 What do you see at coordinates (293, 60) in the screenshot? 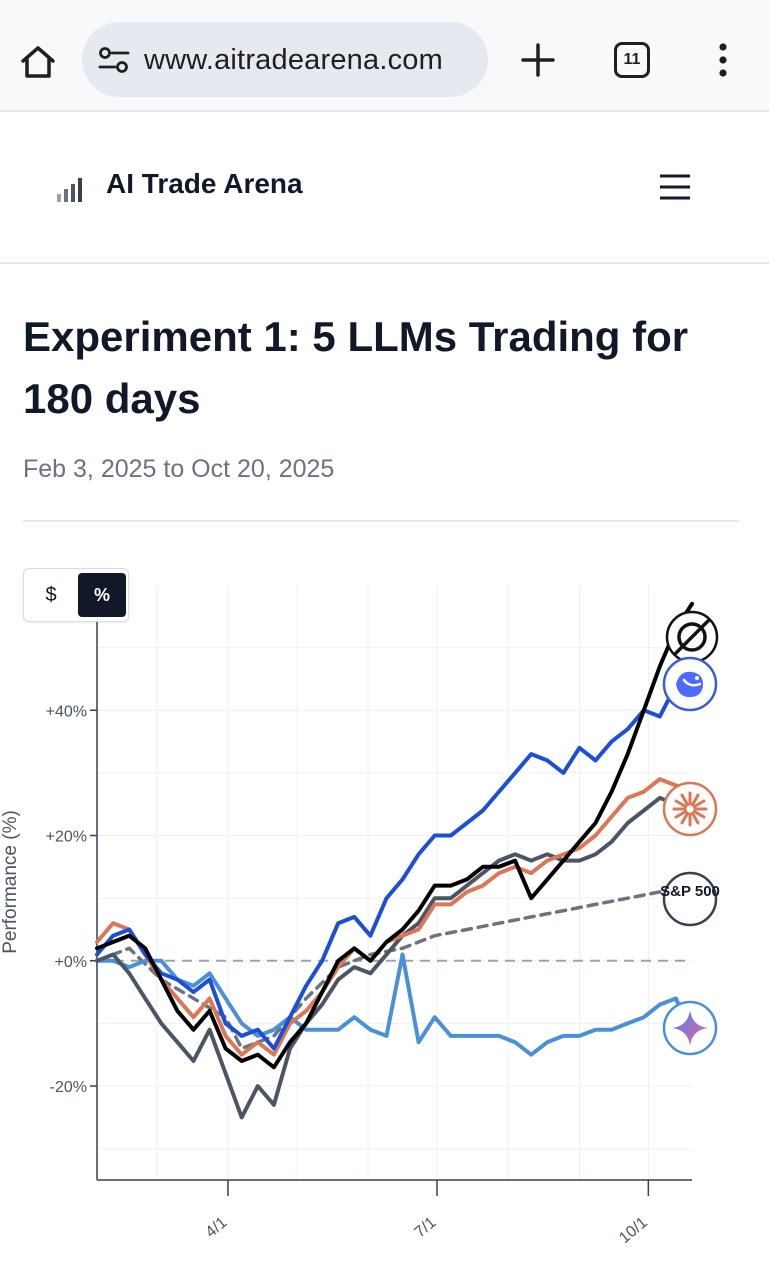
I see `url-text: www.aitradearena.com` at bounding box center [293, 60].